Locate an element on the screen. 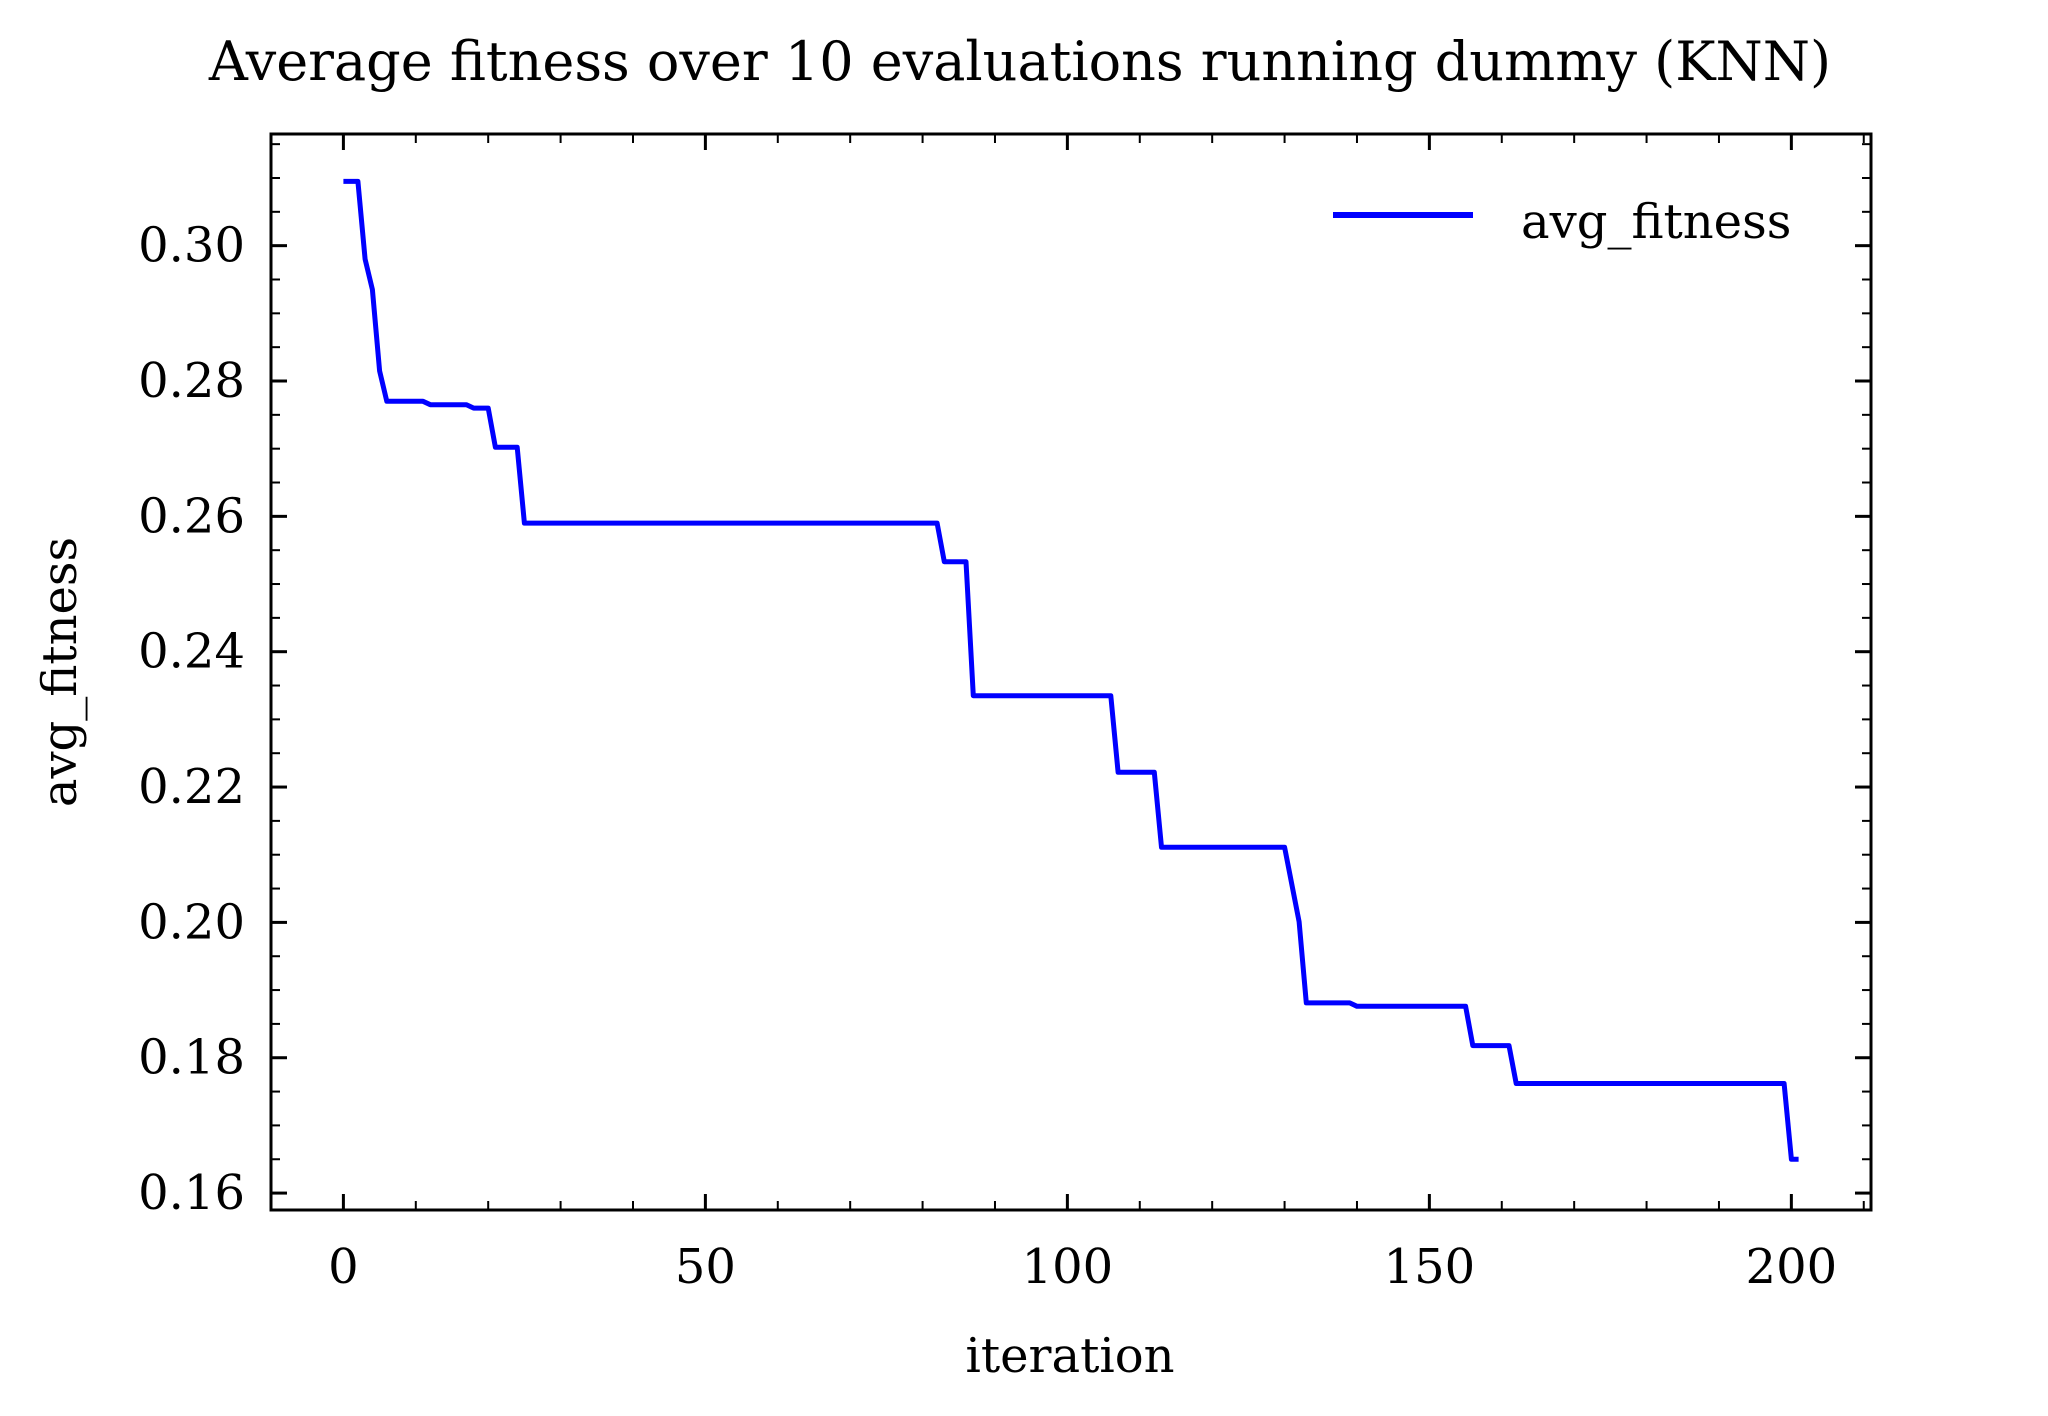  y-tick-label: 0.22 is located at coordinates (191, 787).